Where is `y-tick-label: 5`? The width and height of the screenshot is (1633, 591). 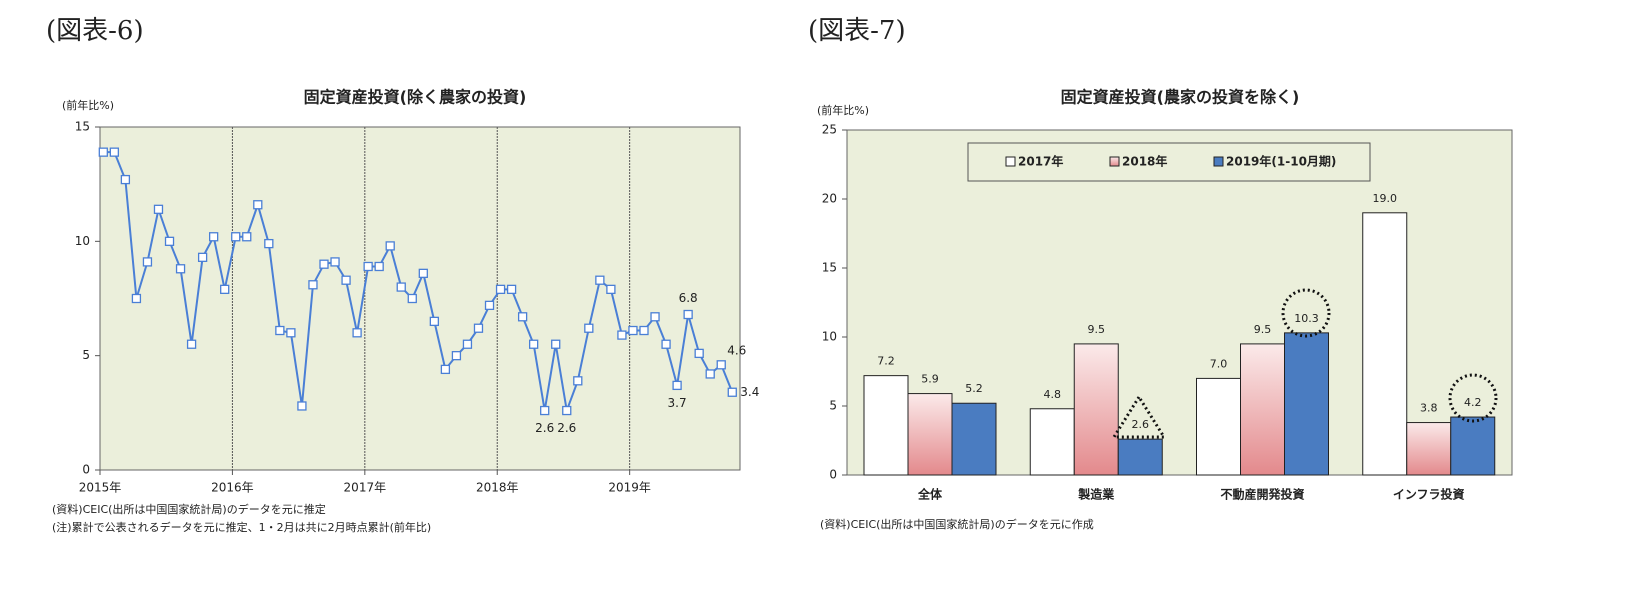
y-tick-label: 5 is located at coordinates (833, 406).